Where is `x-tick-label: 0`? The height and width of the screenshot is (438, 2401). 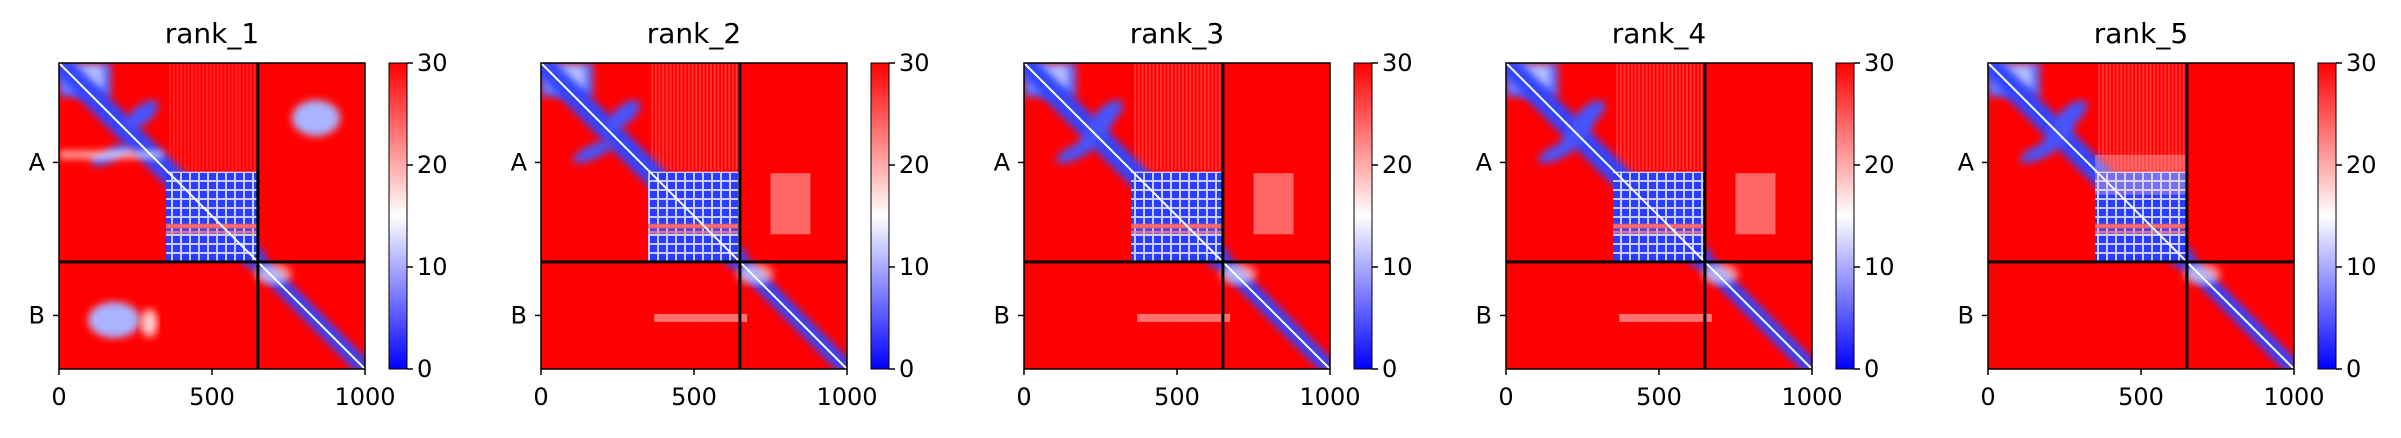 x-tick-label: 0 is located at coordinates (58, 397).